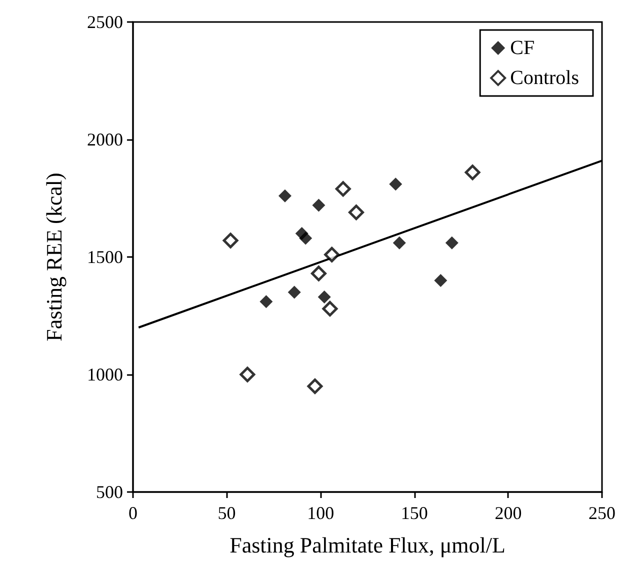 The image size is (623, 578). Describe the element at coordinates (109, 492) in the screenshot. I see `y-tick-label: 500` at that location.